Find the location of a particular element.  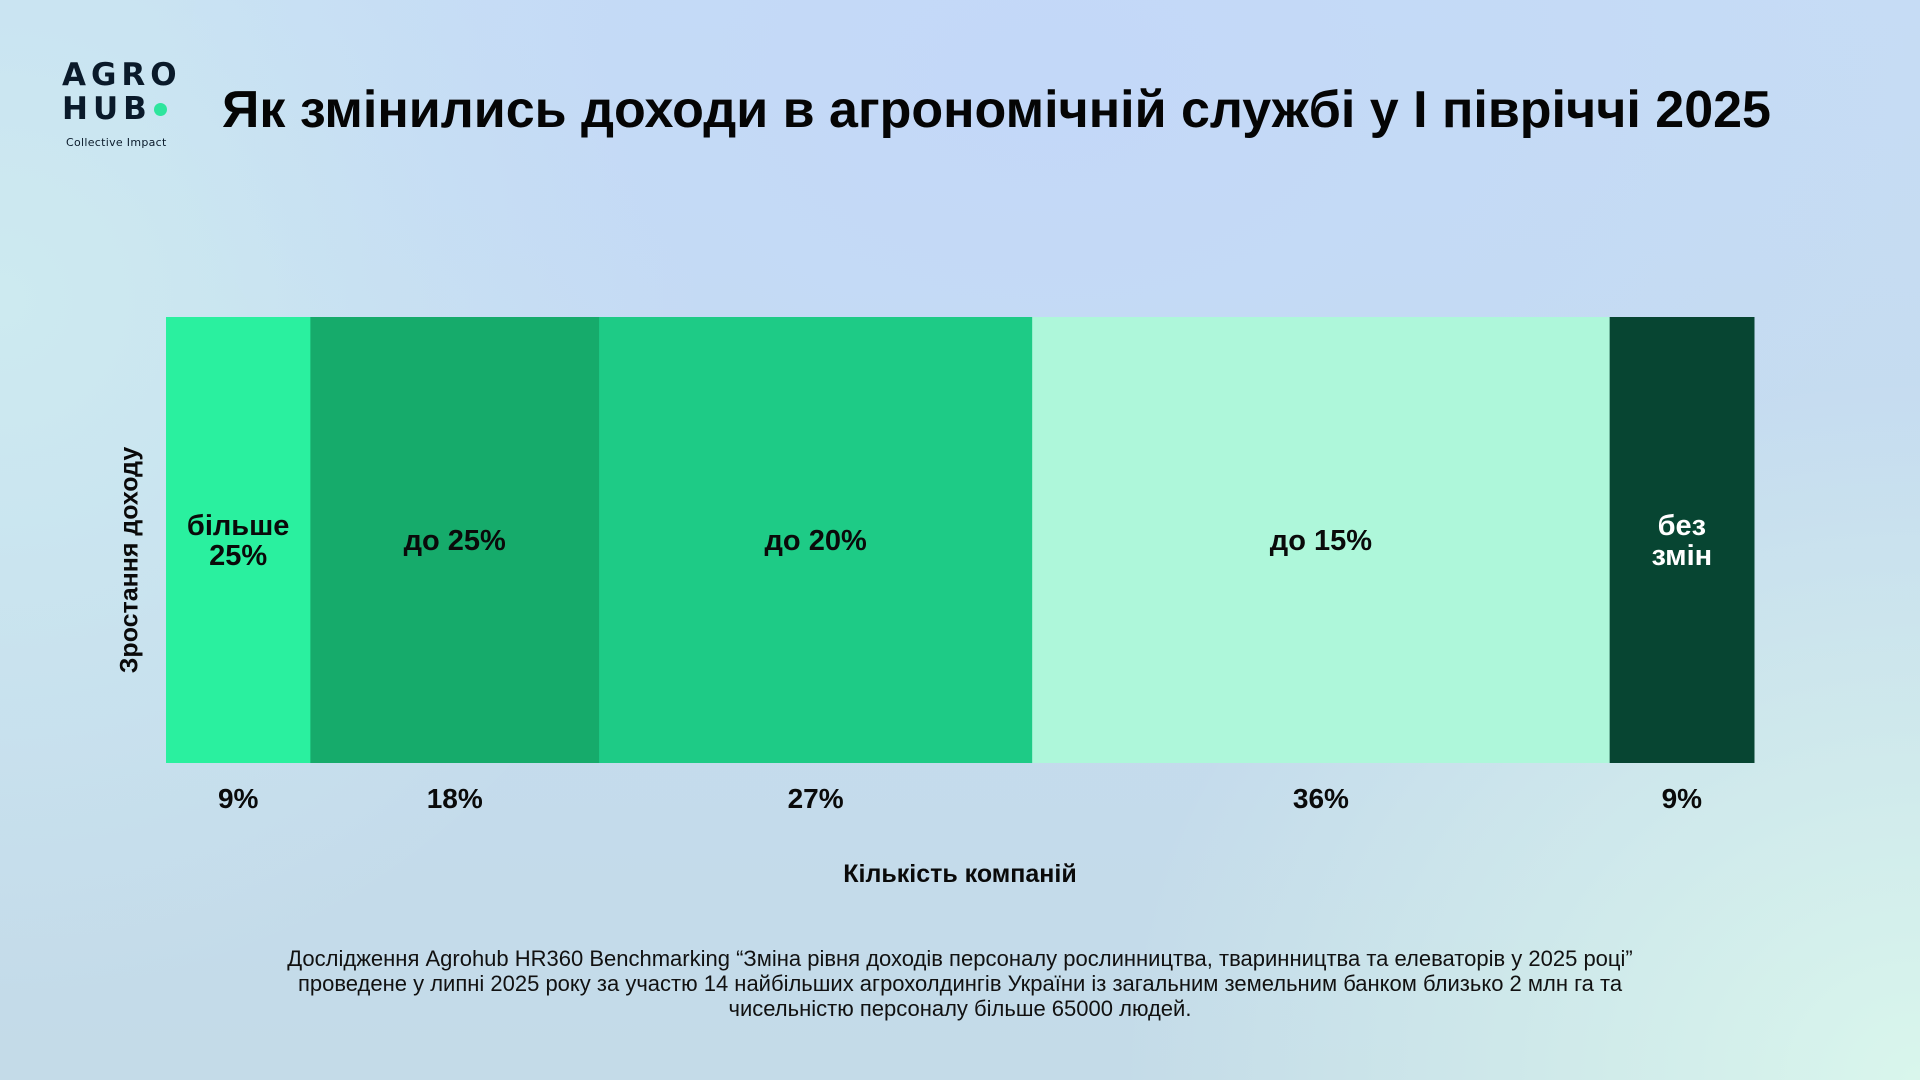

segment-label-2: до 25% is located at coordinates (455, 541).